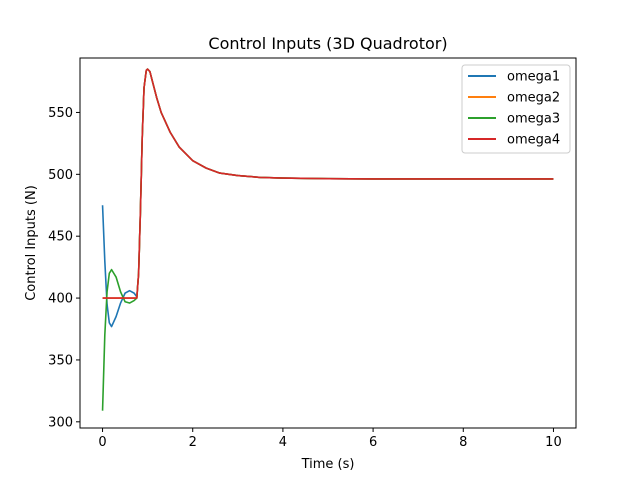 The height and width of the screenshot is (480, 640). I want to click on y-axis-label: Control Inputs (N), so click(31, 243).